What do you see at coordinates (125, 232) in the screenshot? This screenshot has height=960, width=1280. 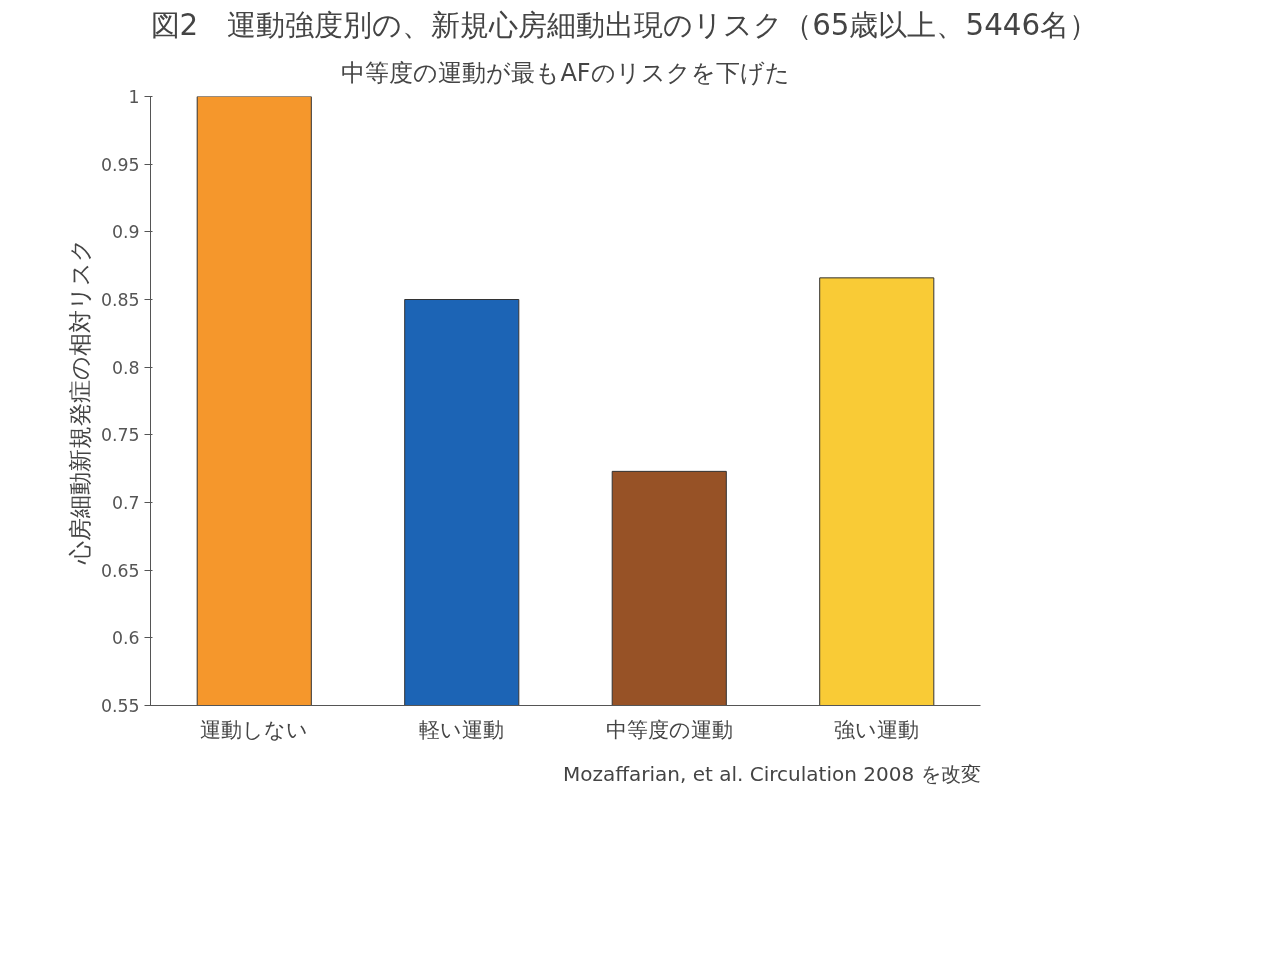 I see `y-tick-label: 0.9` at bounding box center [125, 232].